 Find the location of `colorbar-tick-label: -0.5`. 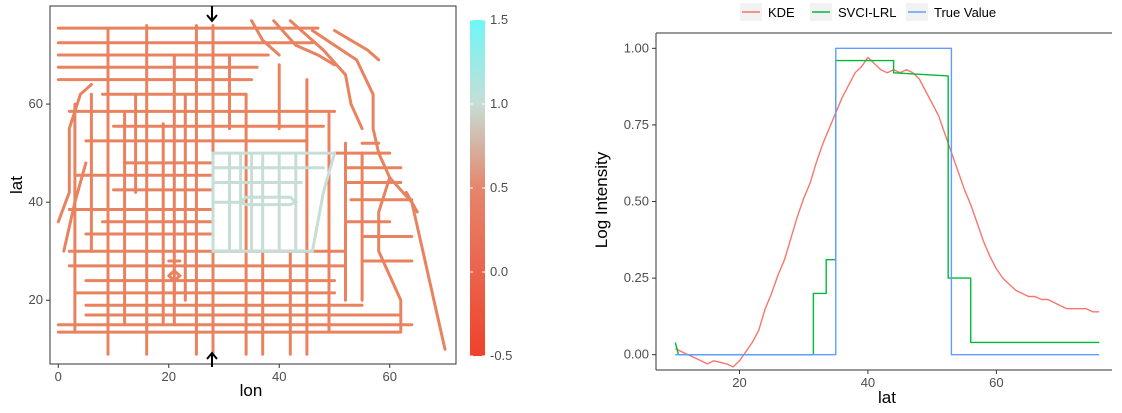

colorbar-tick-label: -0.5 is located at coordinates (501, 355).